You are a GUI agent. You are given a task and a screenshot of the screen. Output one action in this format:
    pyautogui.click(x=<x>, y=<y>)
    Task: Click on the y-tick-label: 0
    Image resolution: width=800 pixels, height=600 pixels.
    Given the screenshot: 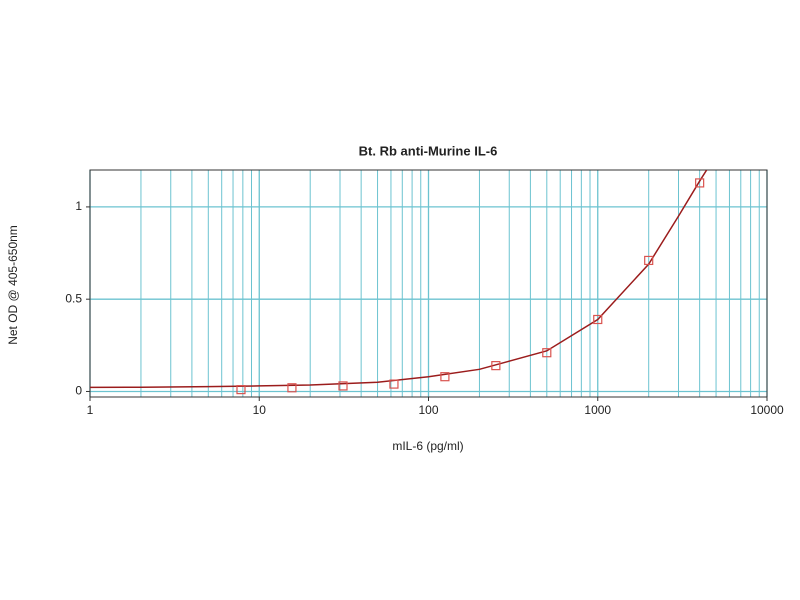 What is the action you would take?
    pyautogui.click(x=78, y=391)
    